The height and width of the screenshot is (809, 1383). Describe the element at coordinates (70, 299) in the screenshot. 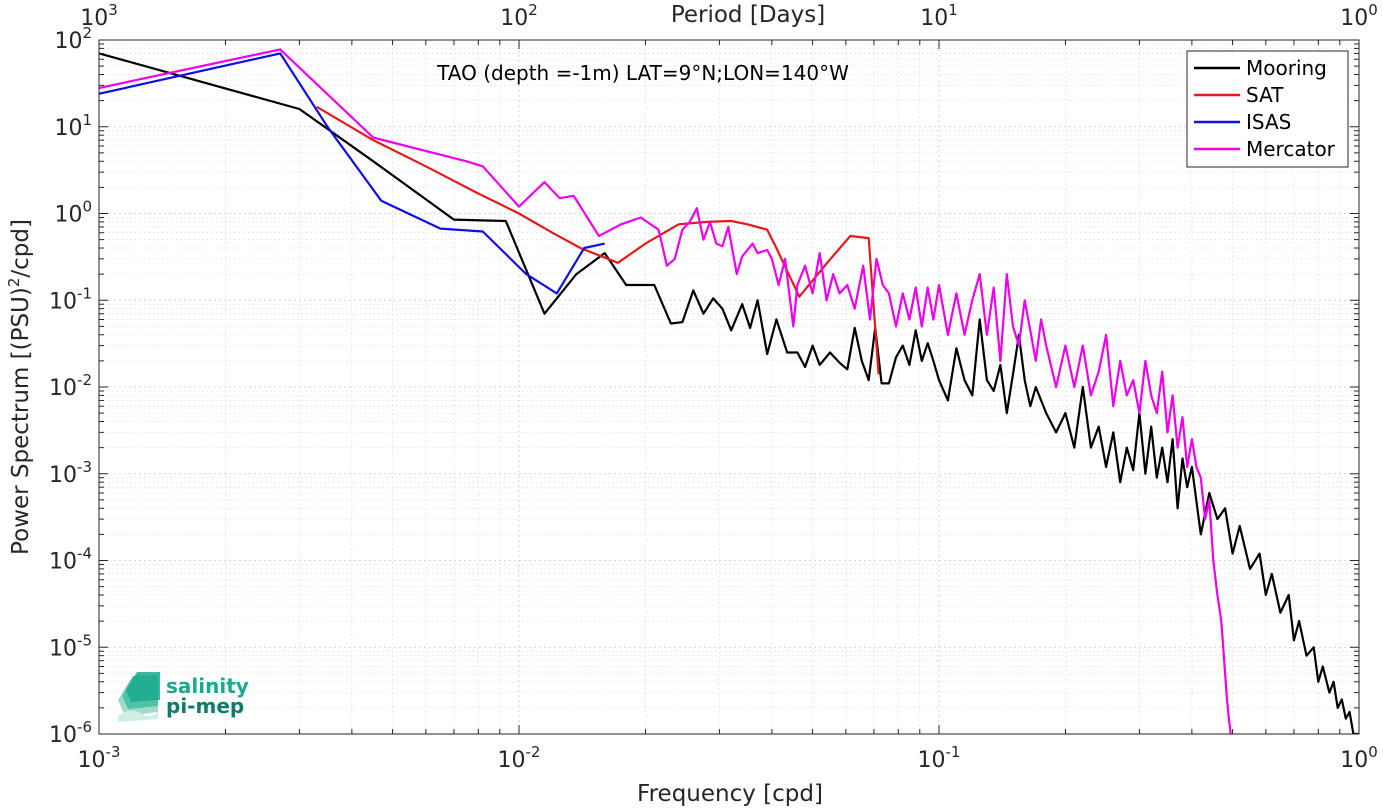

I see `y-tick-label: 10⁻¹` at that location.